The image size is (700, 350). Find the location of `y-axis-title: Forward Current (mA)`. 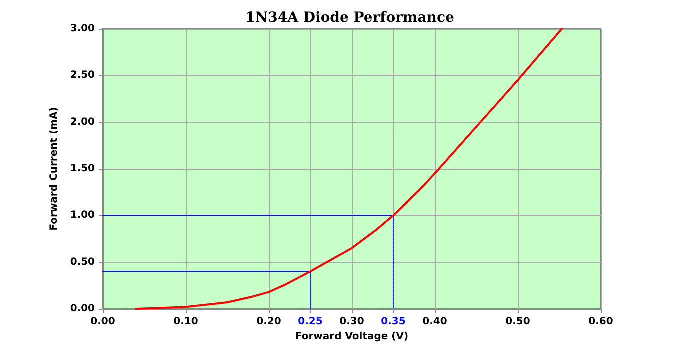

y-axis-title: Forward Current (mA) is located at coordinates (54, 169).